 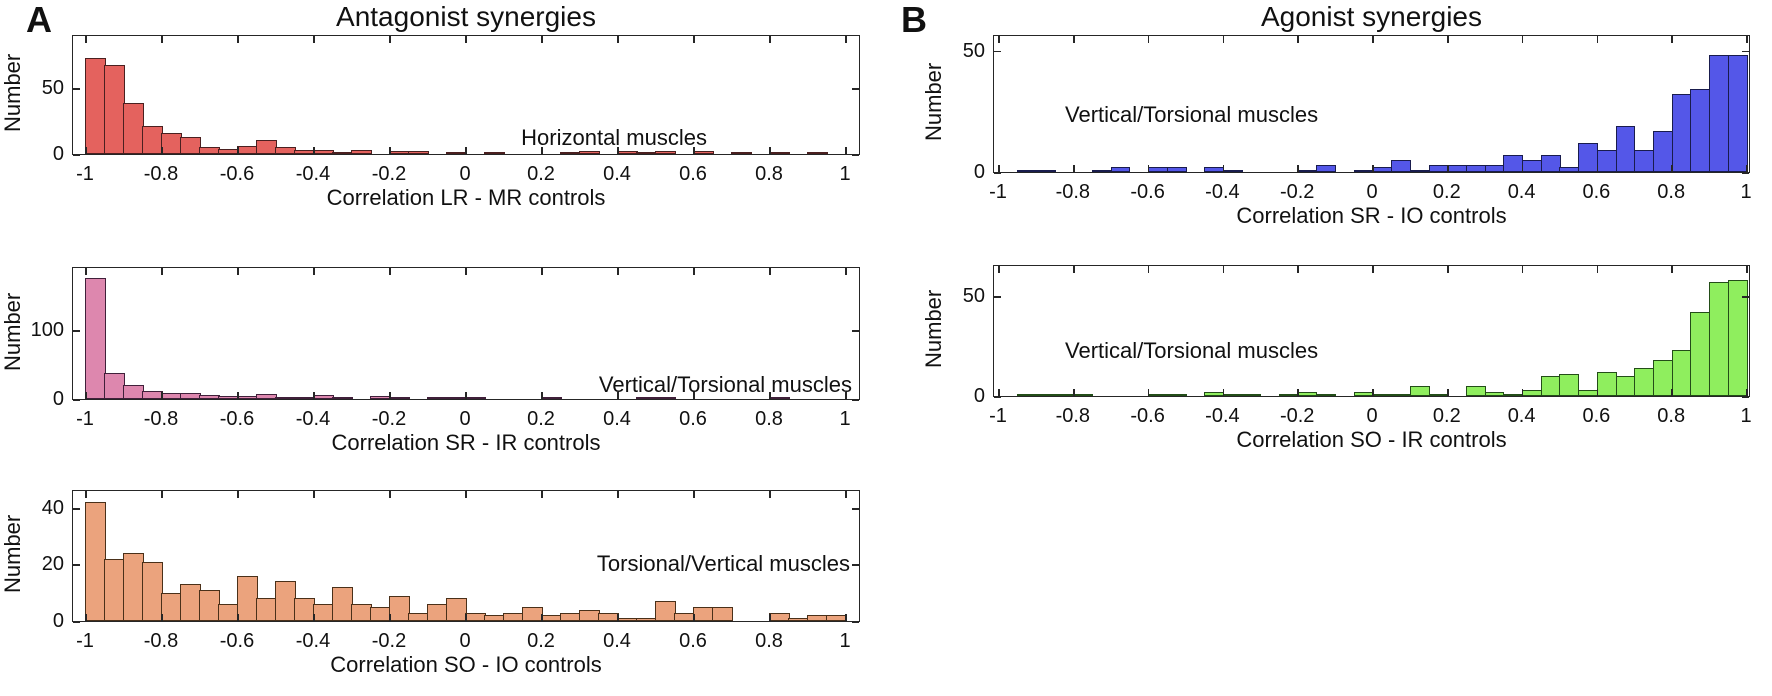 What do you see at coordinates (52, 88) in the screenshot?
I see `y-axis-tick-label: 50` at bounding box center [52, 88].